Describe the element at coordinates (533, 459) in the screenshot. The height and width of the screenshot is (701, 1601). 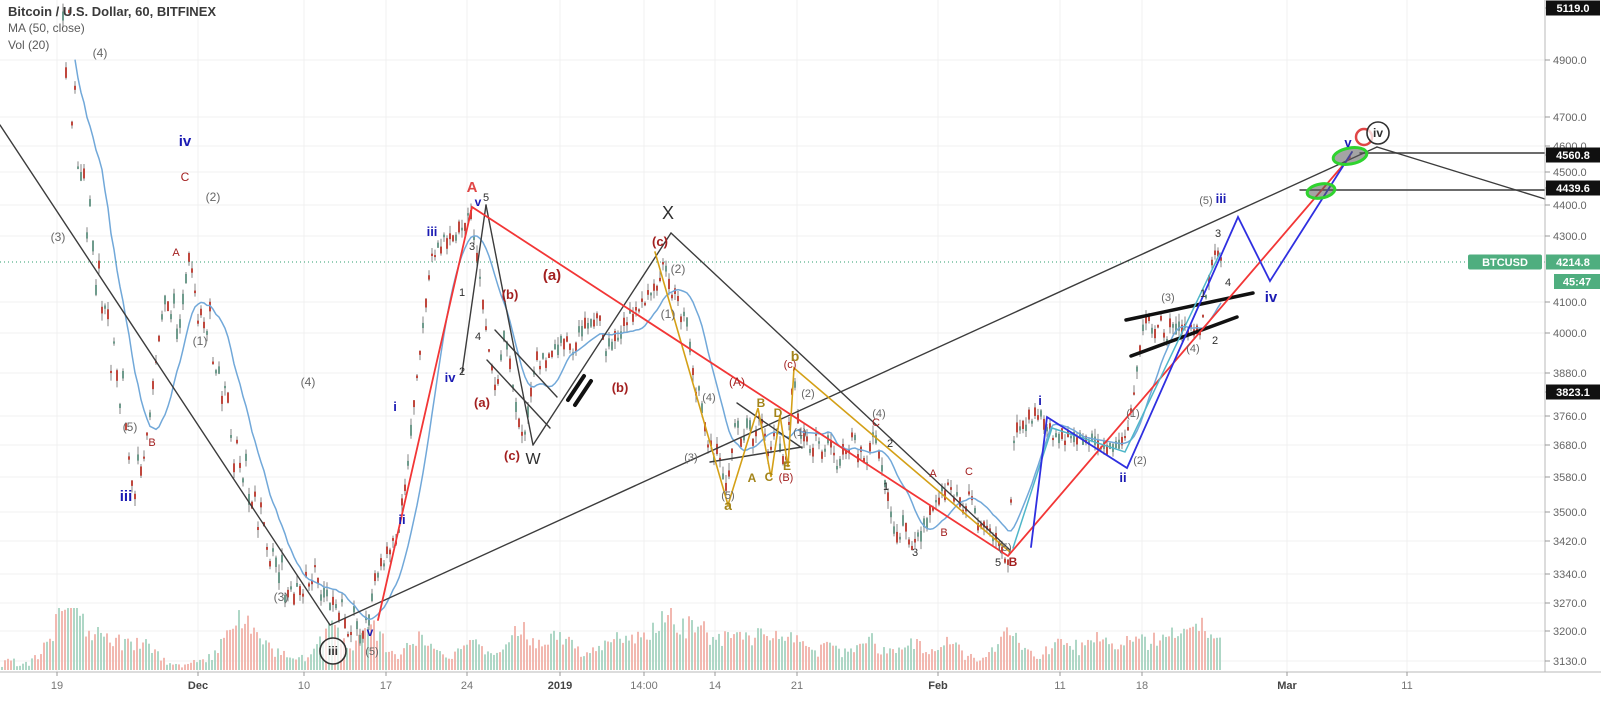
I see `wave-label: W` at that location.